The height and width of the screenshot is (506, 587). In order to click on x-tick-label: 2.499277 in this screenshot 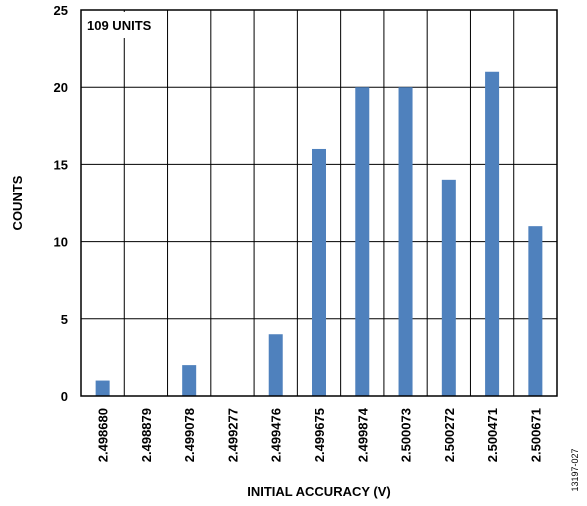, I will do `click(232, 435)`.